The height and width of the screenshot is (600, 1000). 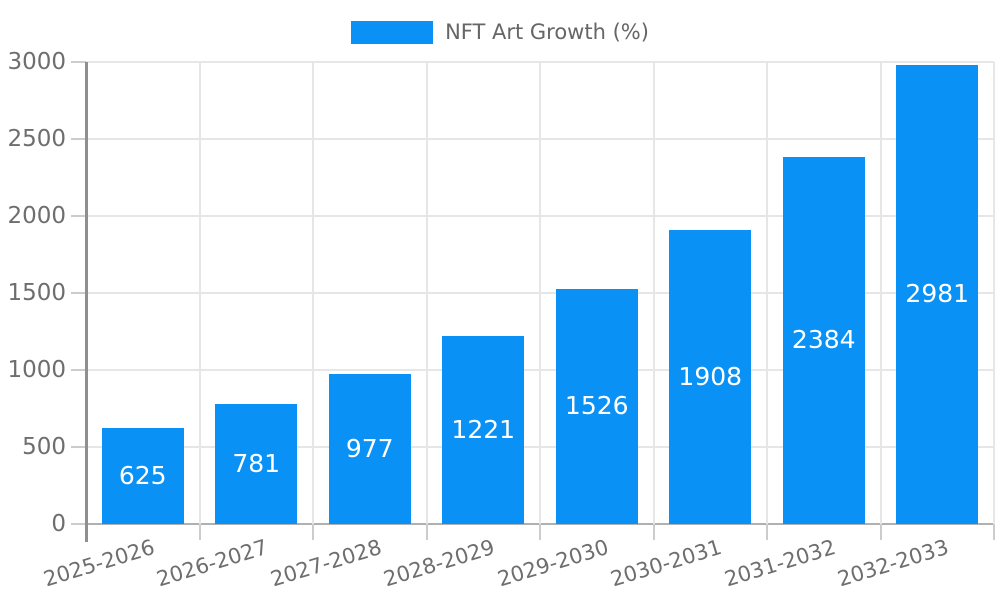 I want to click on legend-swatch-icon, so click(x=392, y=32).